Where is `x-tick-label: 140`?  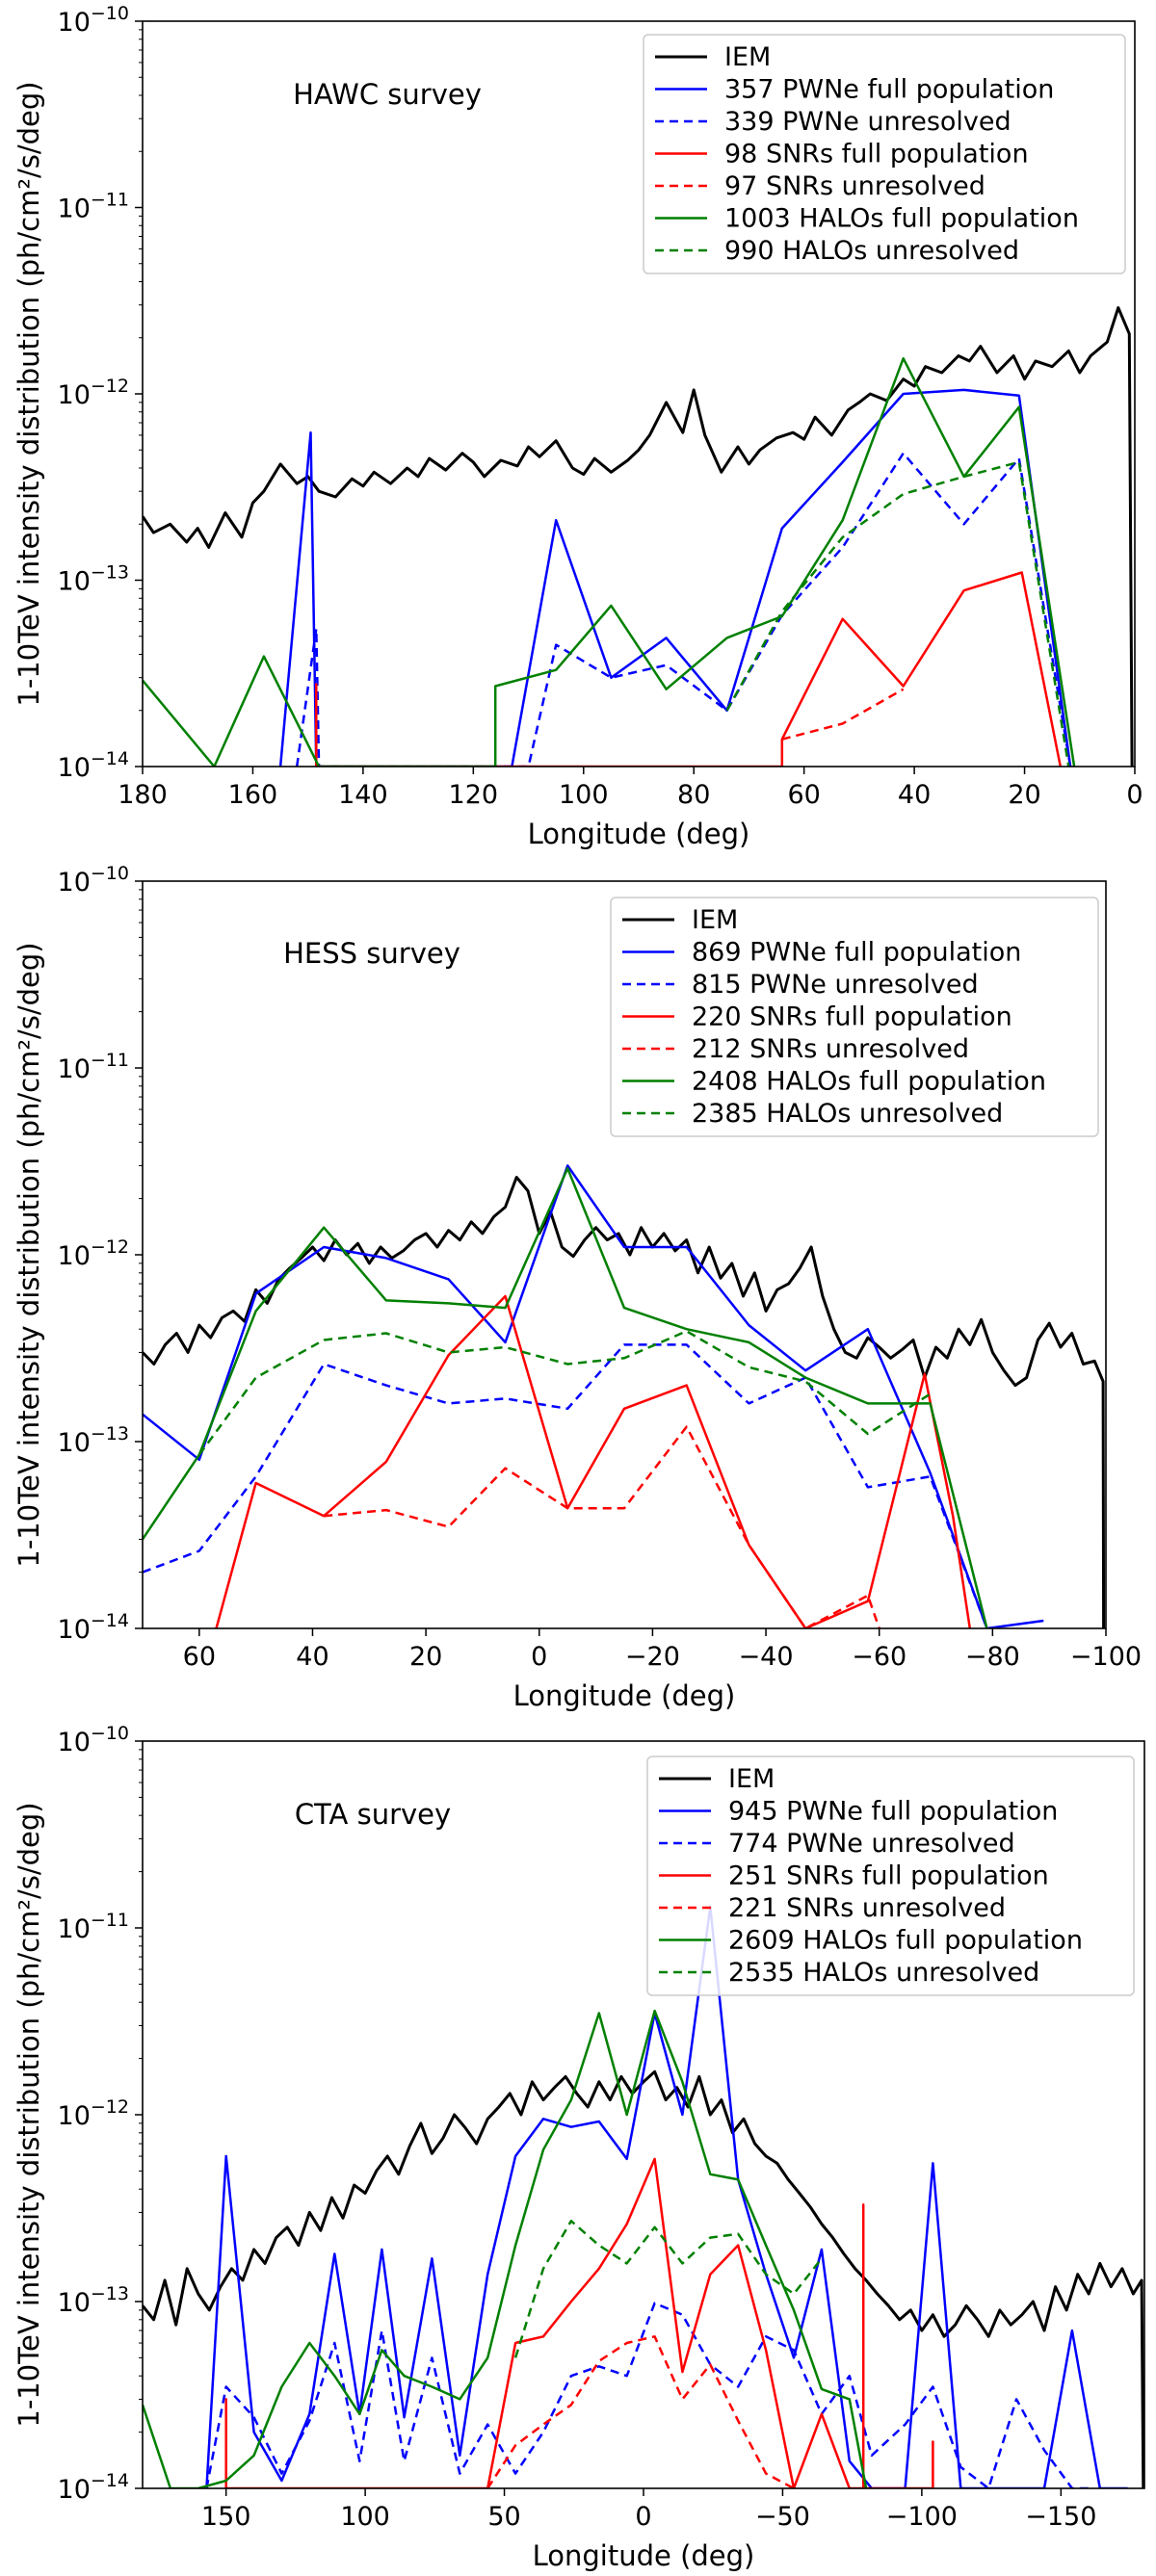
x-tick-label: 140 is located at coordinates (363, 795).